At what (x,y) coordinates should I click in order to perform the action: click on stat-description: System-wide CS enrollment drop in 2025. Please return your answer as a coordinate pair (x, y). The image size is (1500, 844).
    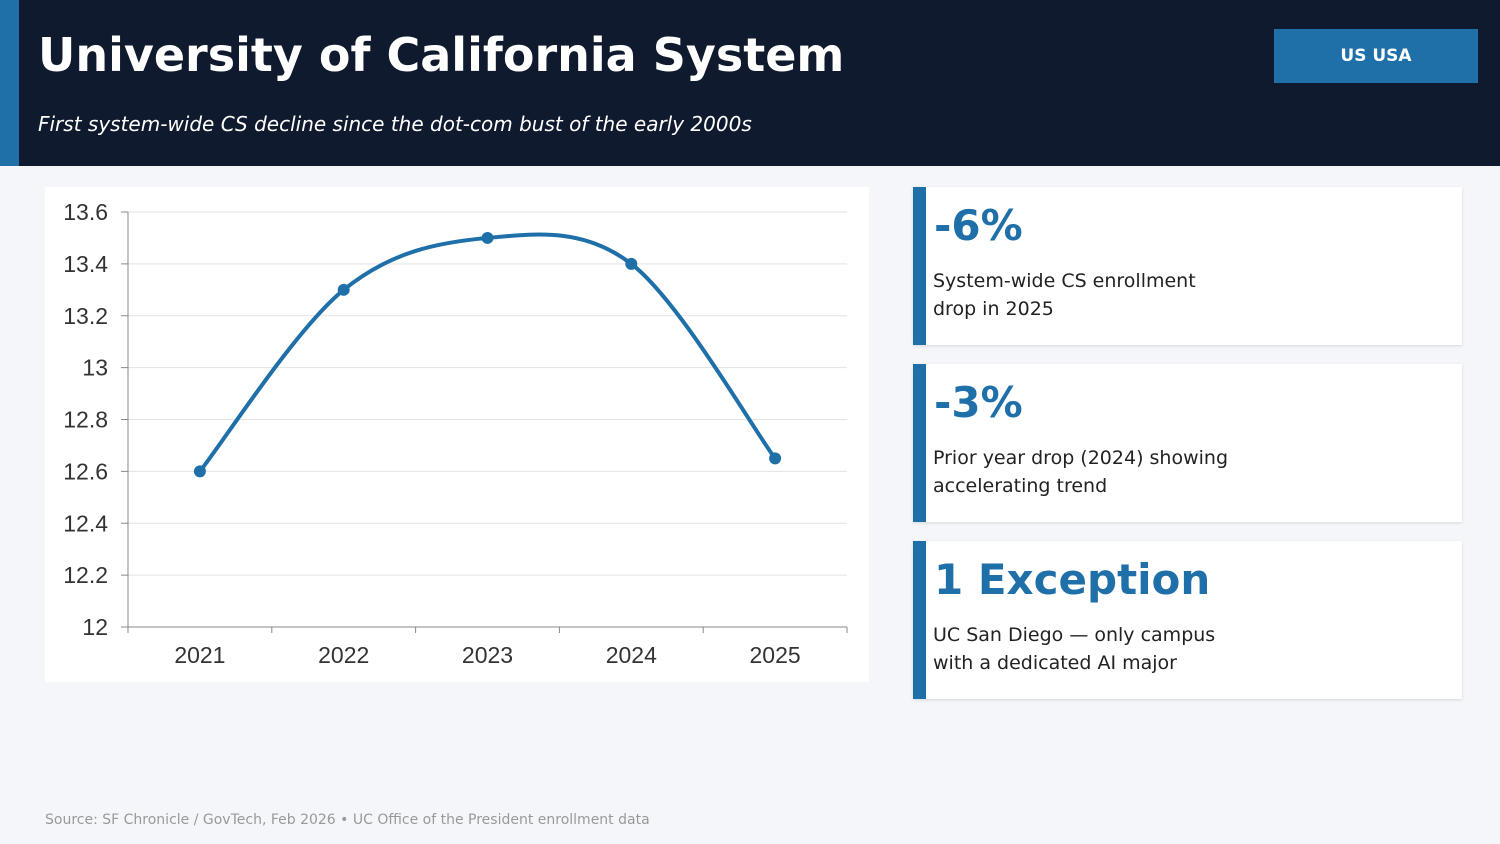
    Looking at the image, I should click on (1064, 295).